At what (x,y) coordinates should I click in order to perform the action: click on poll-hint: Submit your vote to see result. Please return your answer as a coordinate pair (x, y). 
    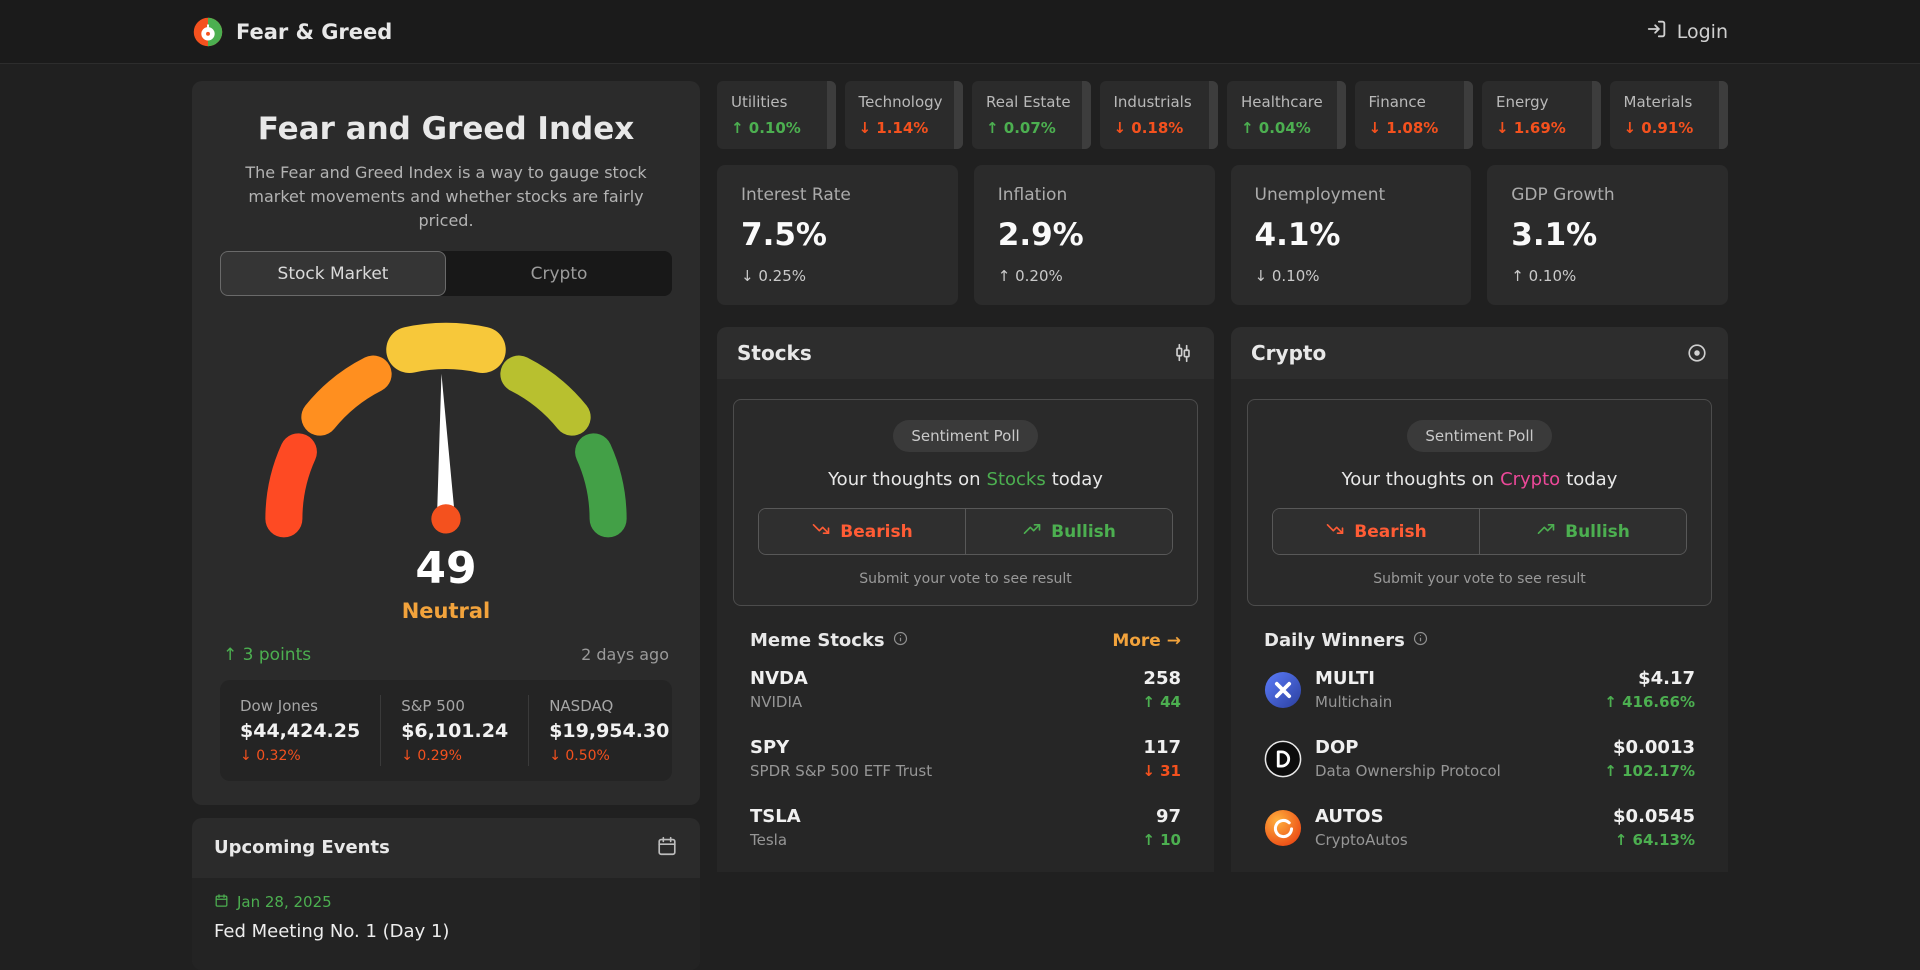
    Looking at the image, I should click on (1479, 579).